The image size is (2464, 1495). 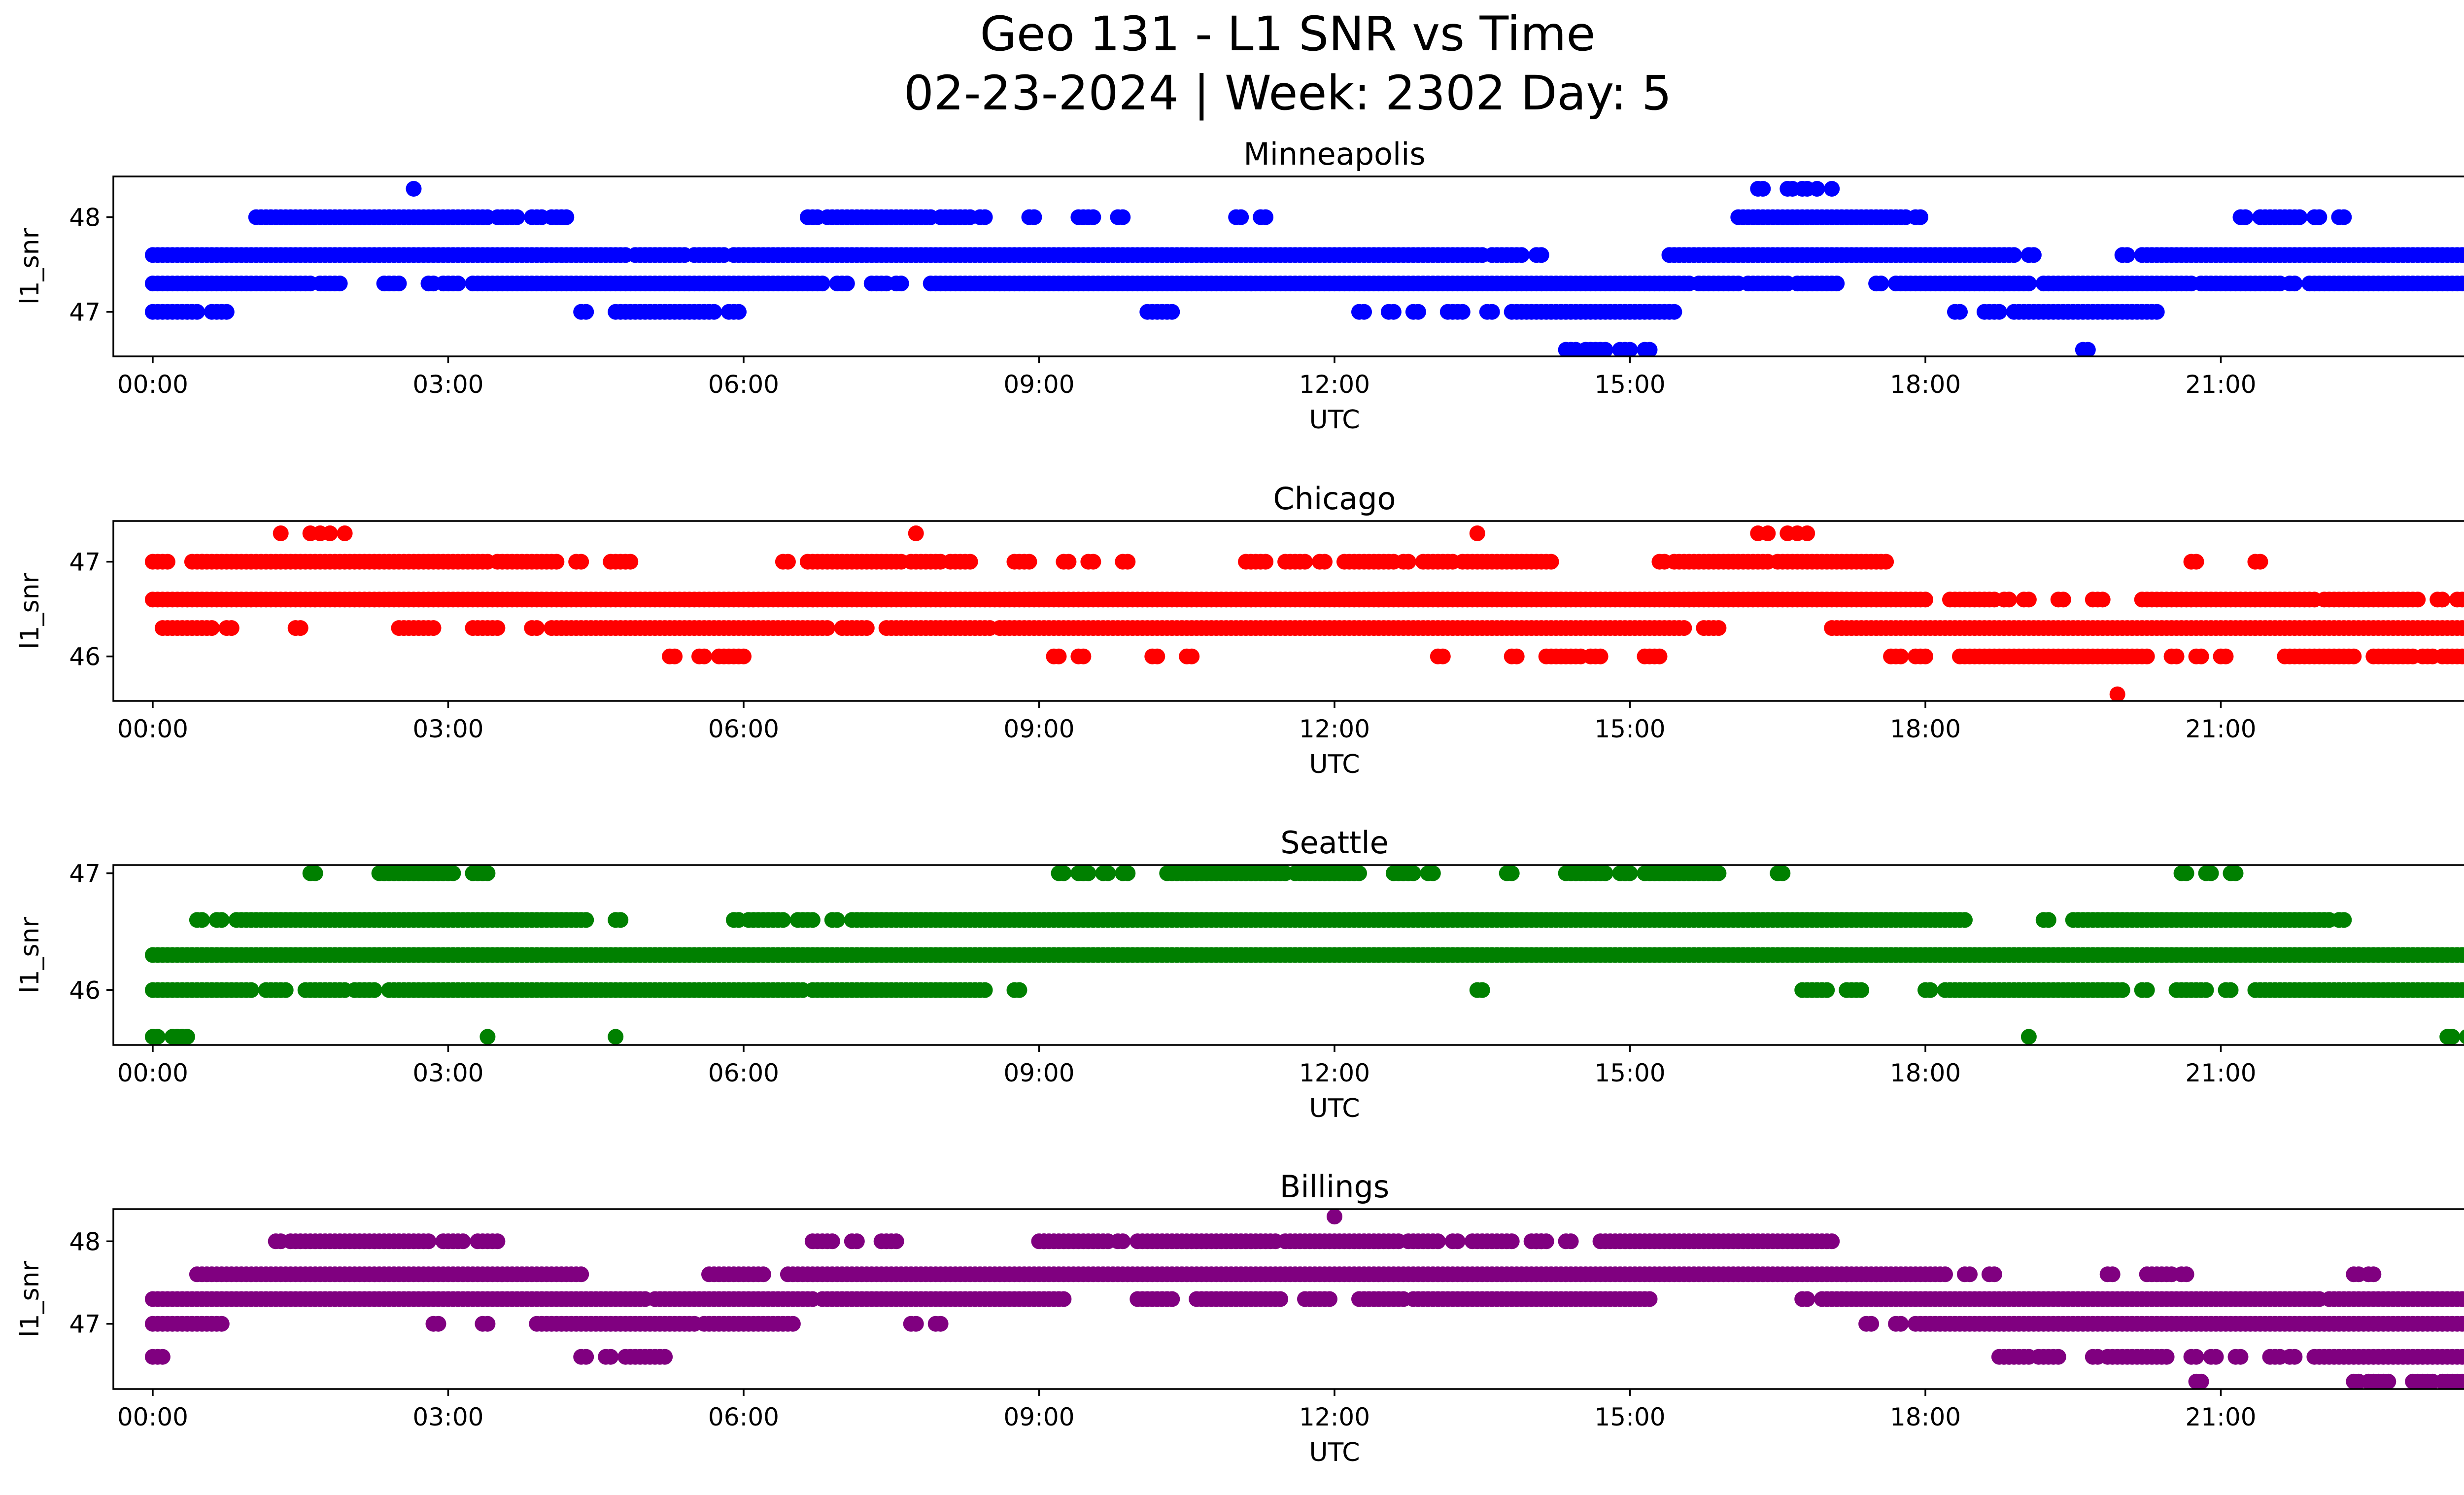 What do you see at coordinates (1334, 154) in the screenshot?
I see `panel-title: Minneapolis` at bounding box center [1334, 154].